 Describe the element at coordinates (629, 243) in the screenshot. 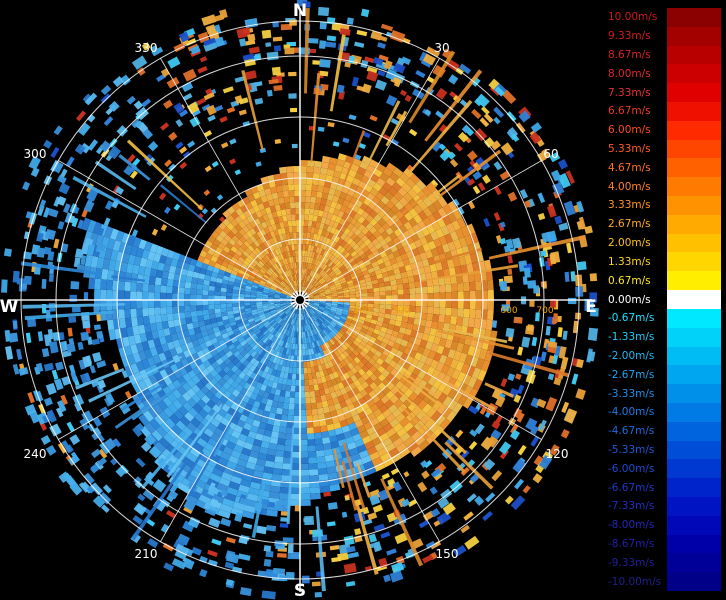

I see `scale-label: 2.00m/s` at that location.